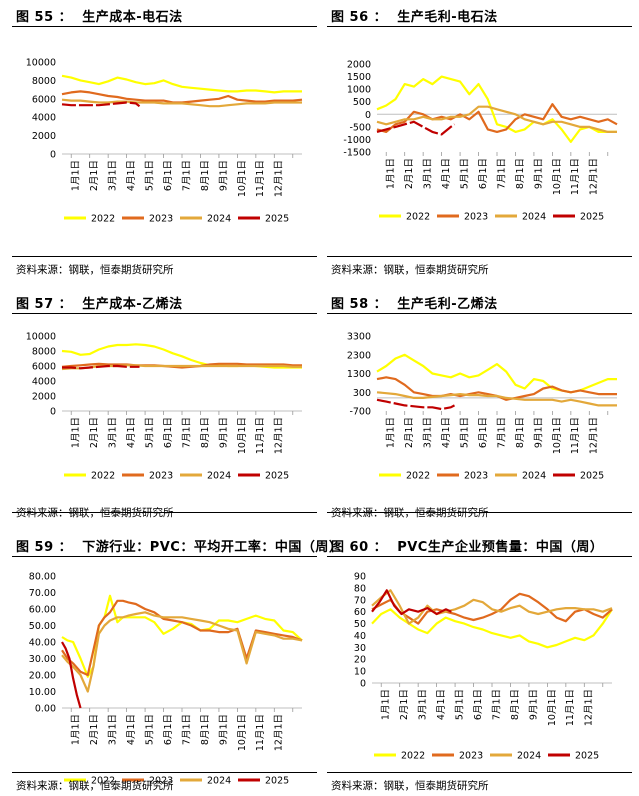 This screenshot has width=639, height=796. I want to click on y-tick-label: 300, so click(362, 393).